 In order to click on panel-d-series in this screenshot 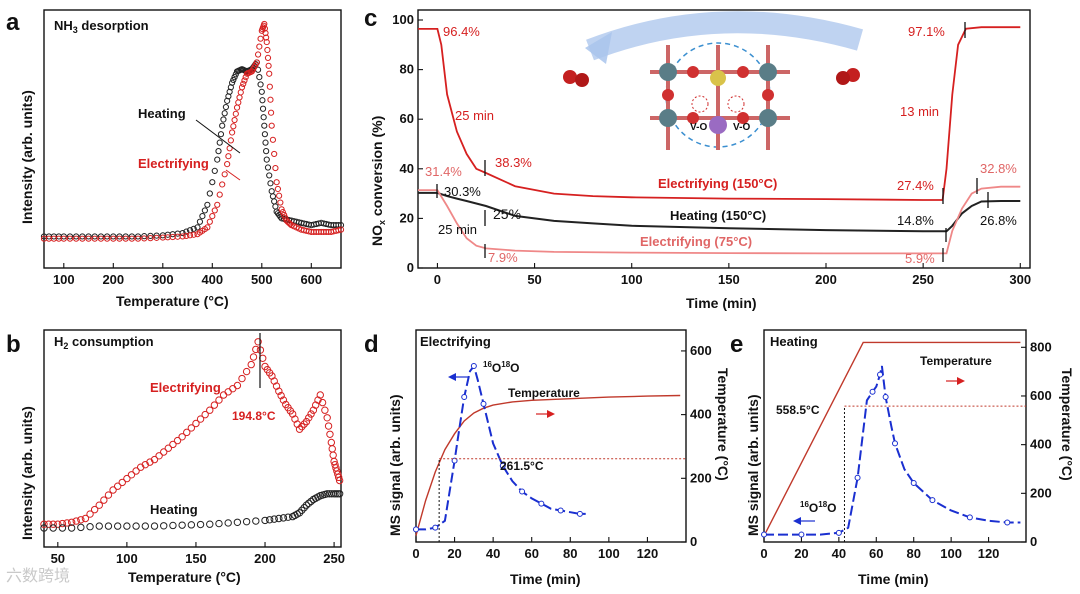, I will do `click(549, 452)`.